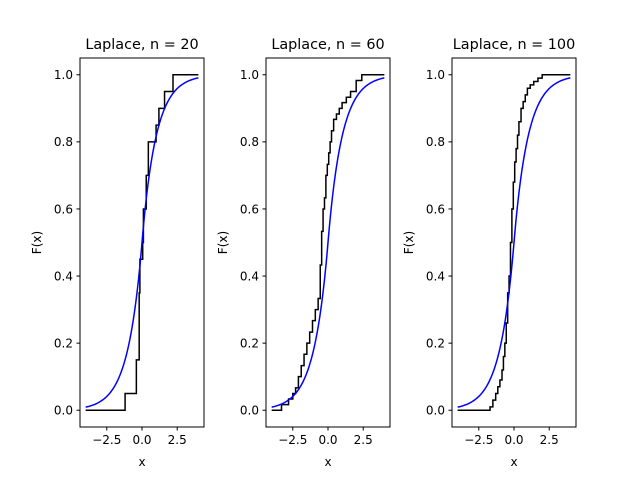 Image resolution: width=640 pixels, height=480 pixels. What do you see at coordinates (327, 45) in the screenshot?
I see `subplot-title: Laplace, n = 60` at bounding box center [327, 45].